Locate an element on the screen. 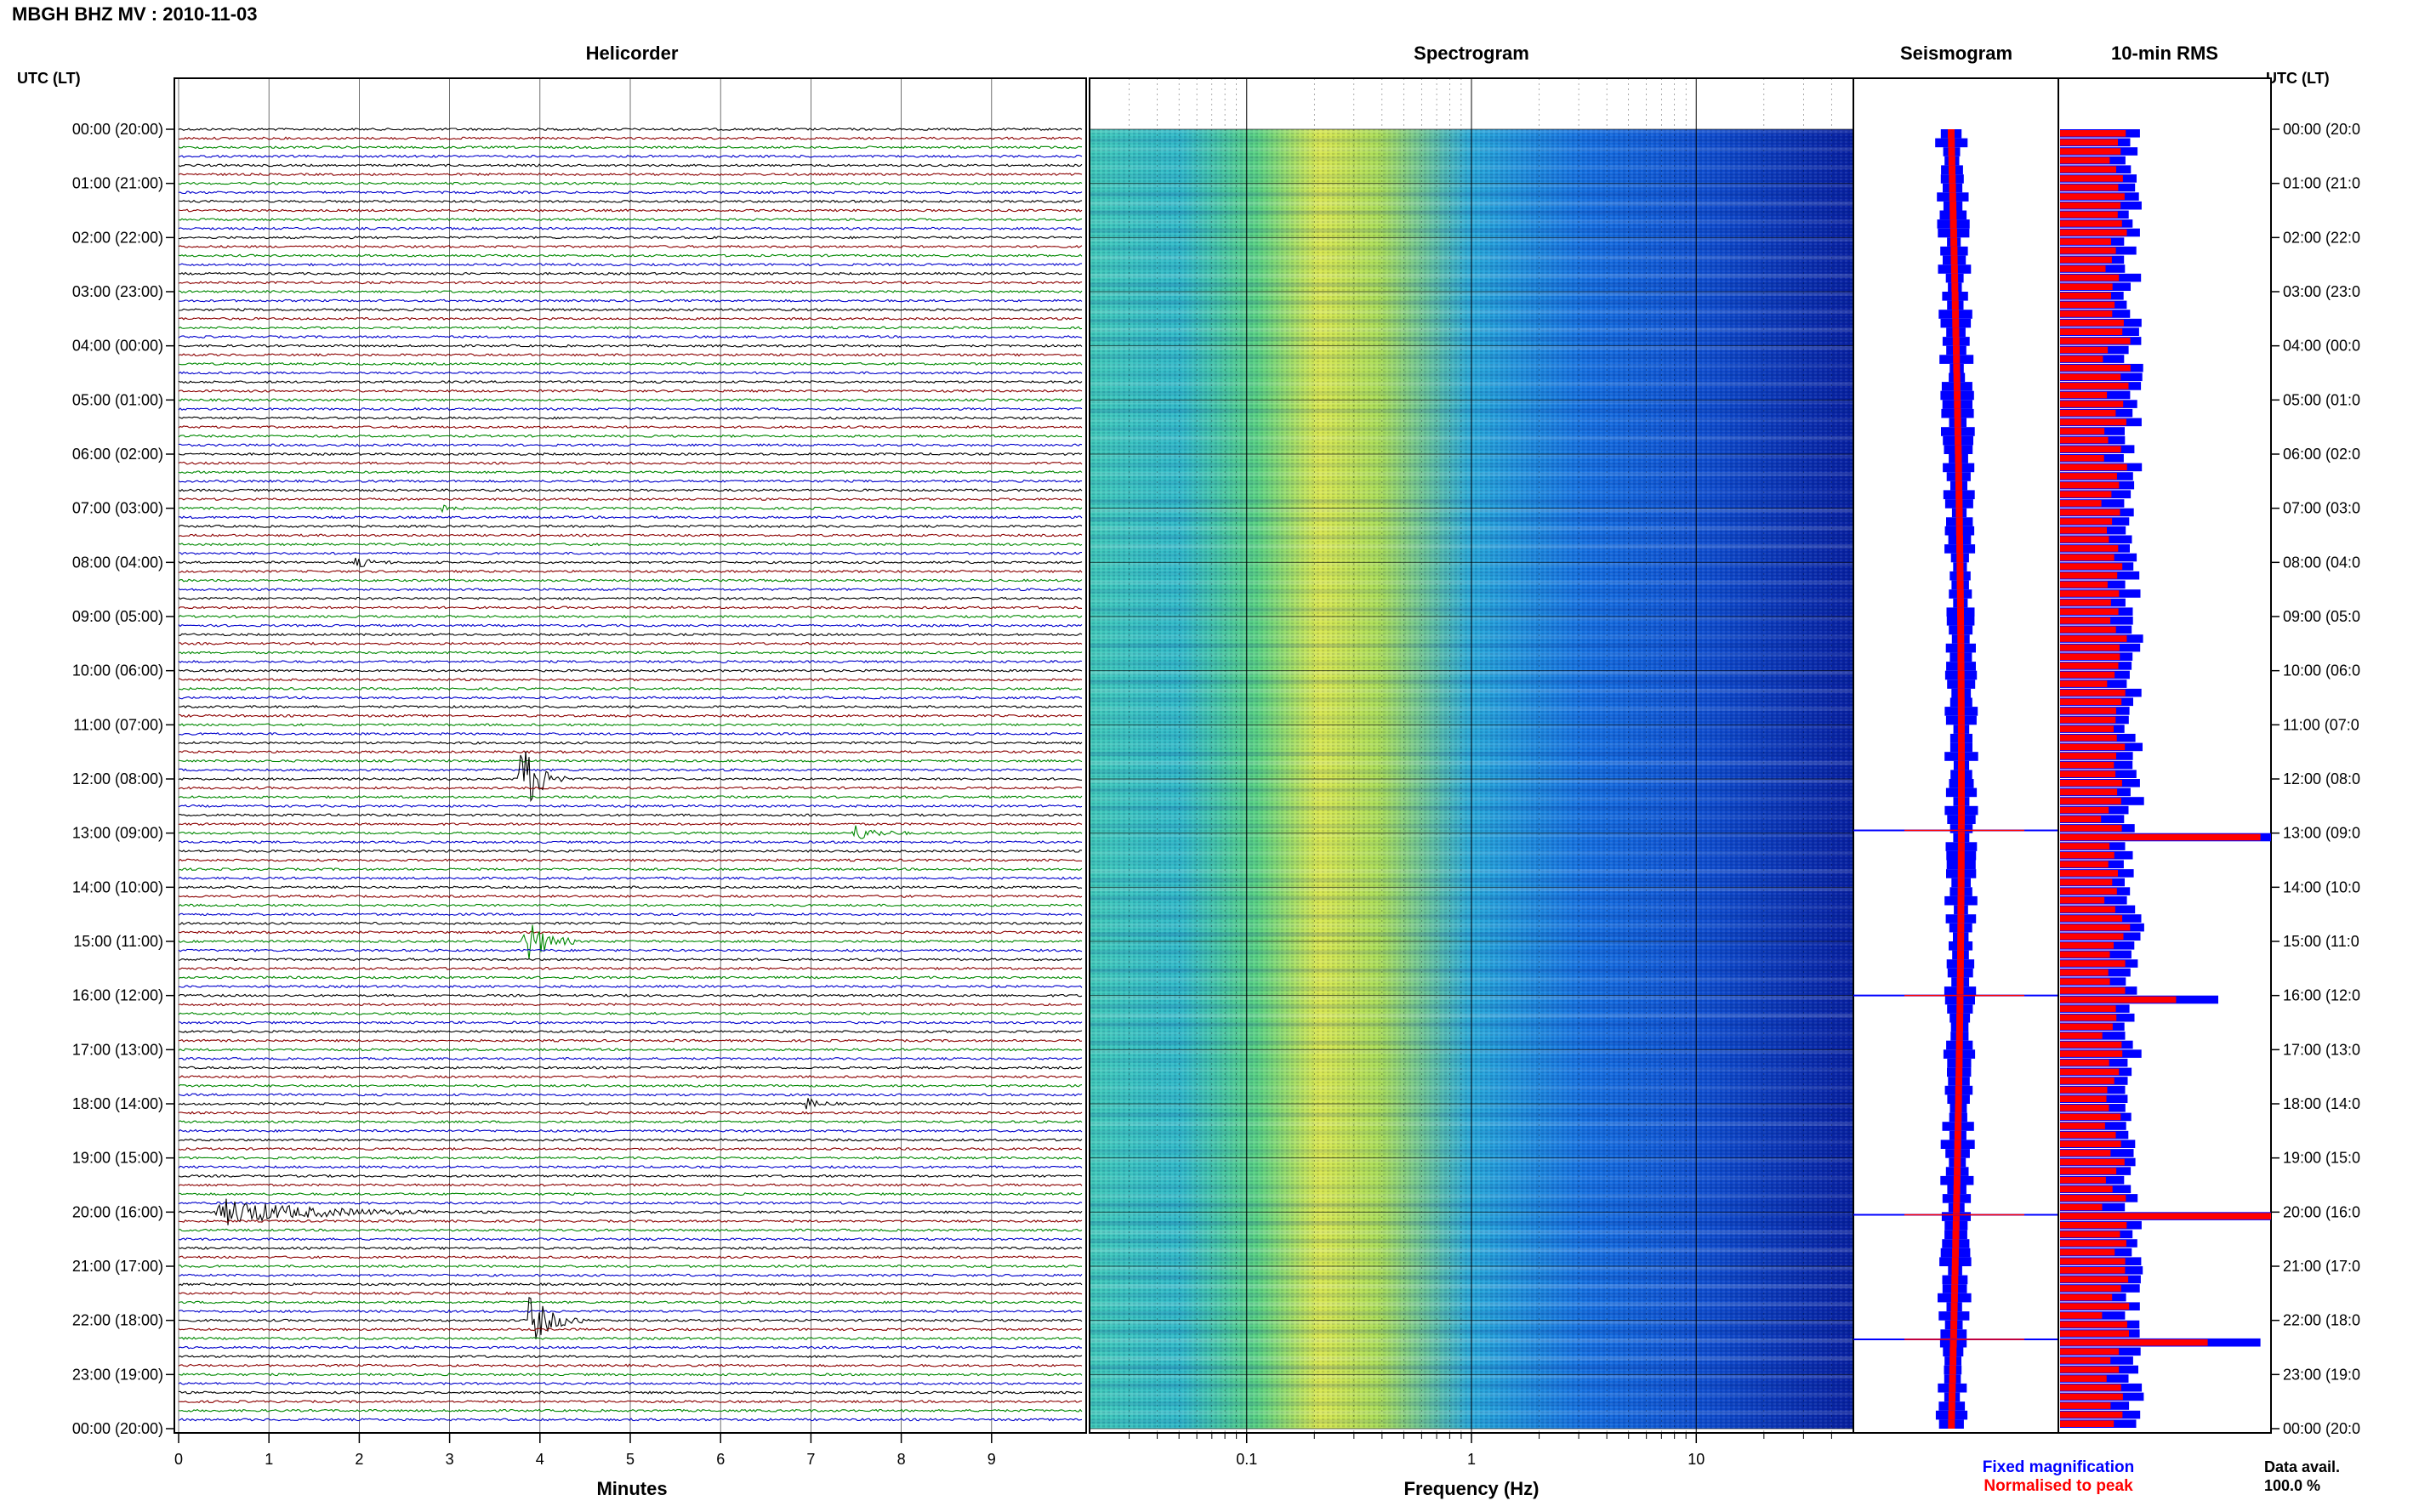  spectrogram-title: Spectrogram is located at coordinates (1471, 53).